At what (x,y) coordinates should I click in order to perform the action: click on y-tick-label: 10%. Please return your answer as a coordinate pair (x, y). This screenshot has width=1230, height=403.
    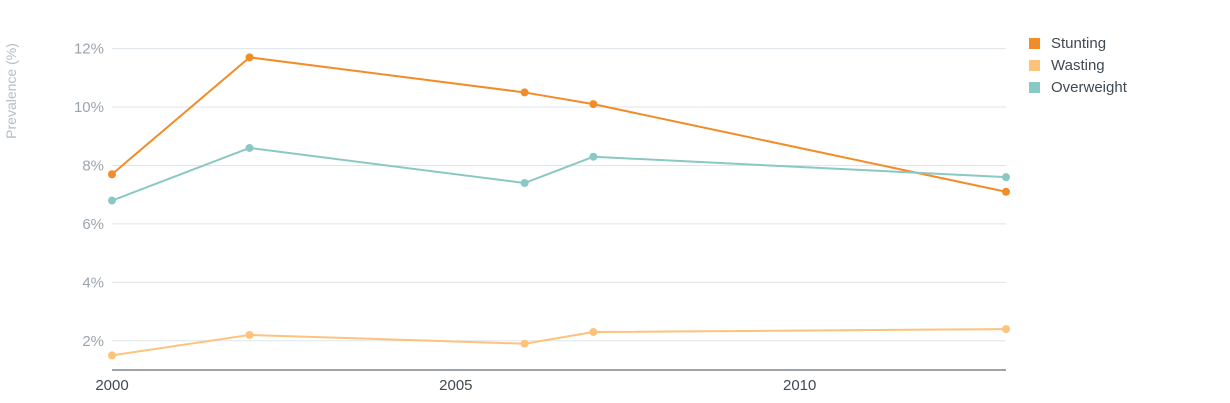
    Looking at the image, I should click on (89, 107).